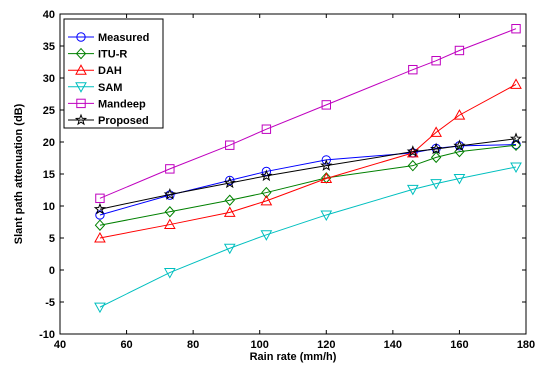  What do you see at coordinates (52, 239) in the screenshot?
I see `y-tick-label: 5` at bounding box center [52, 239].